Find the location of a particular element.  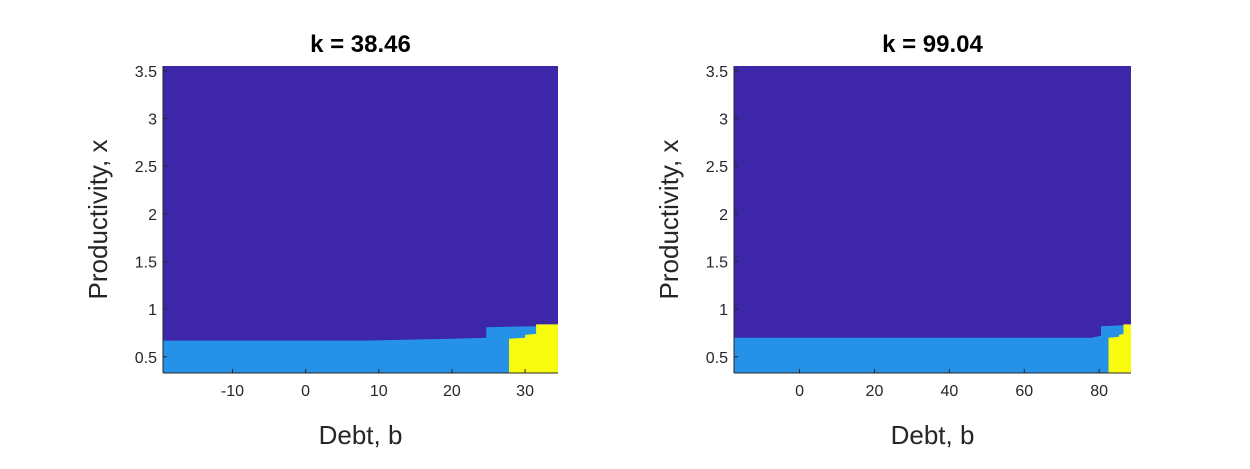

left-region-light is located at coordinates (360, 348).